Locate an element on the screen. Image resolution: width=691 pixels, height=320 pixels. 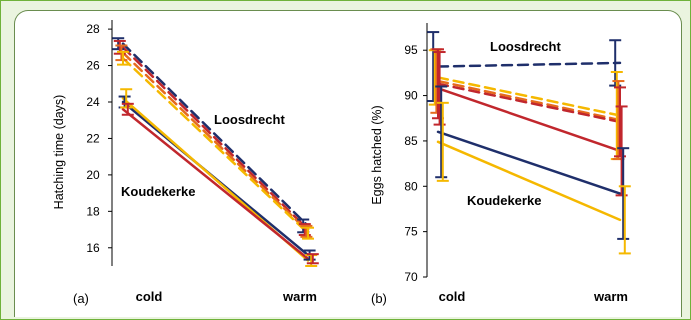
panel-a-ytick-label: 26 is located at coordinates (93, 66).